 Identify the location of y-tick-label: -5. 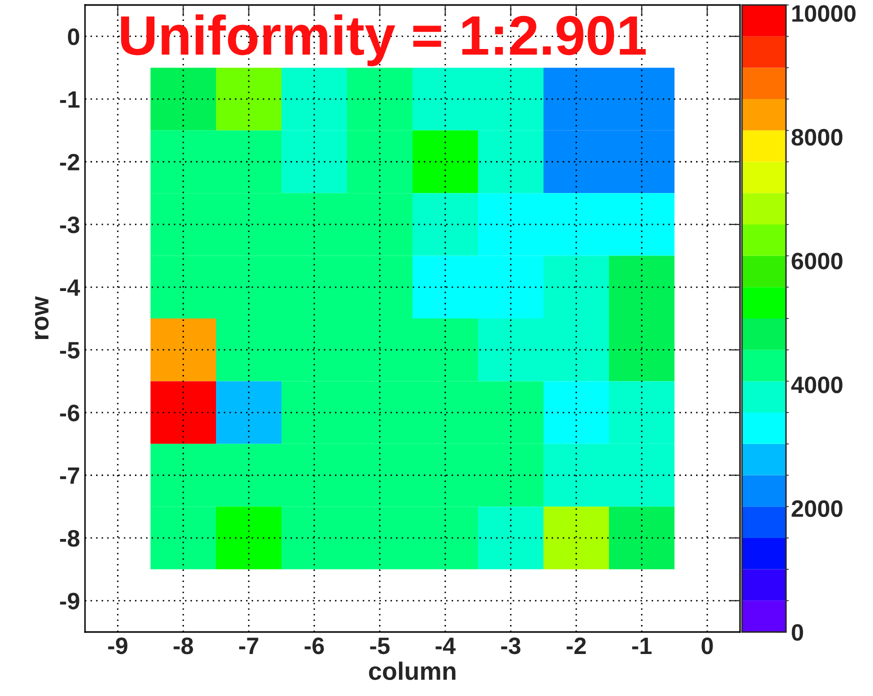
(70, 350).